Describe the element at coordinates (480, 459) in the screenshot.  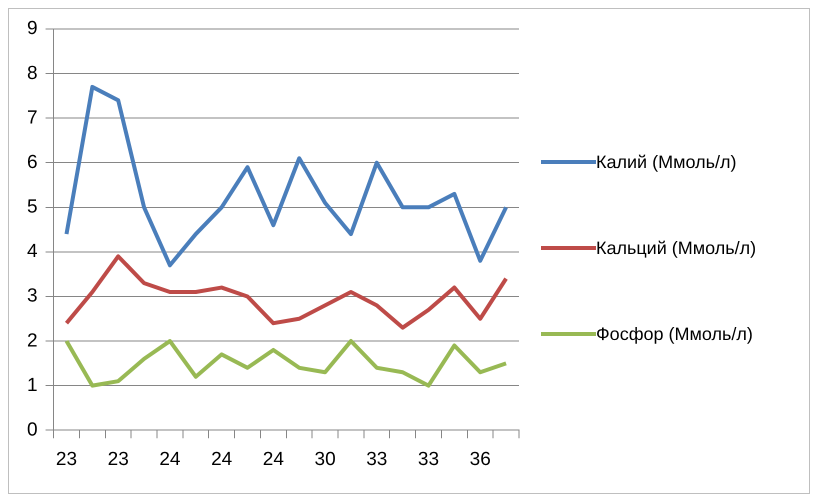
I see `x-tick-label: 36` at that location.